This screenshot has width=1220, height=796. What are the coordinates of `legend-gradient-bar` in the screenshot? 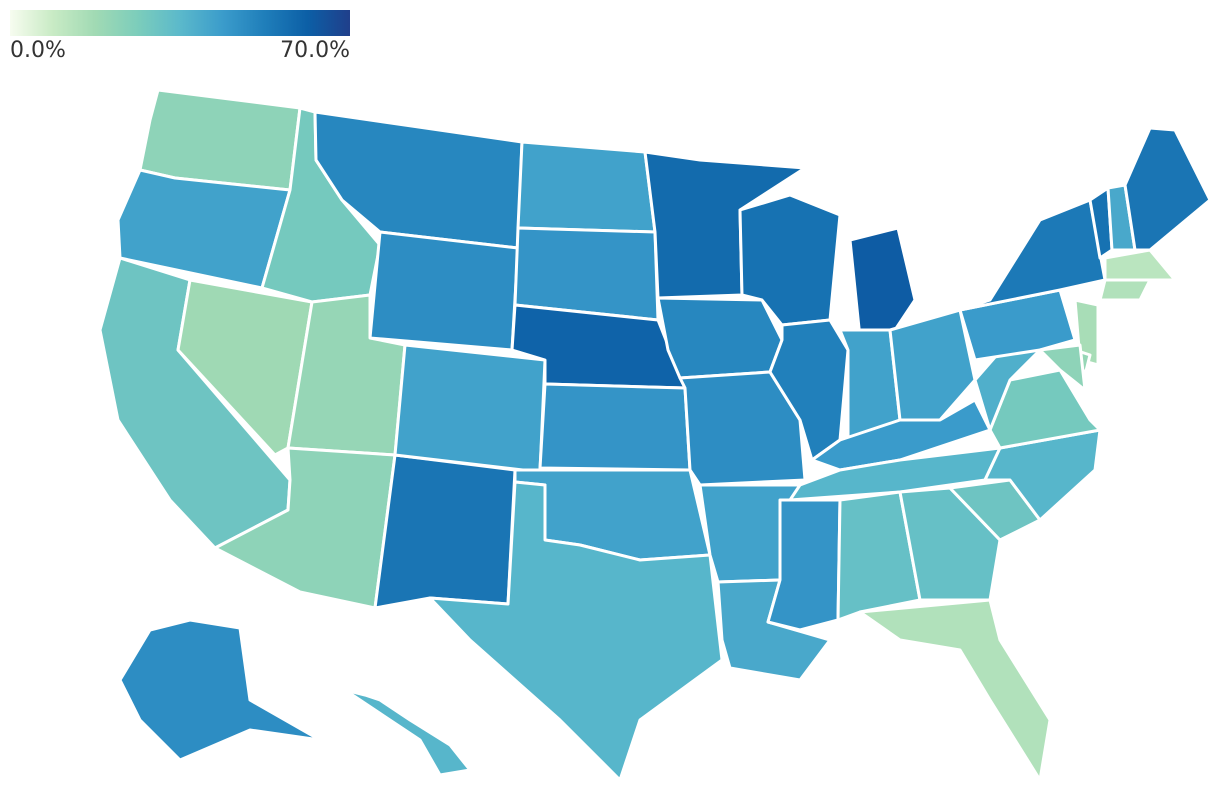 It's located at (180, 23).